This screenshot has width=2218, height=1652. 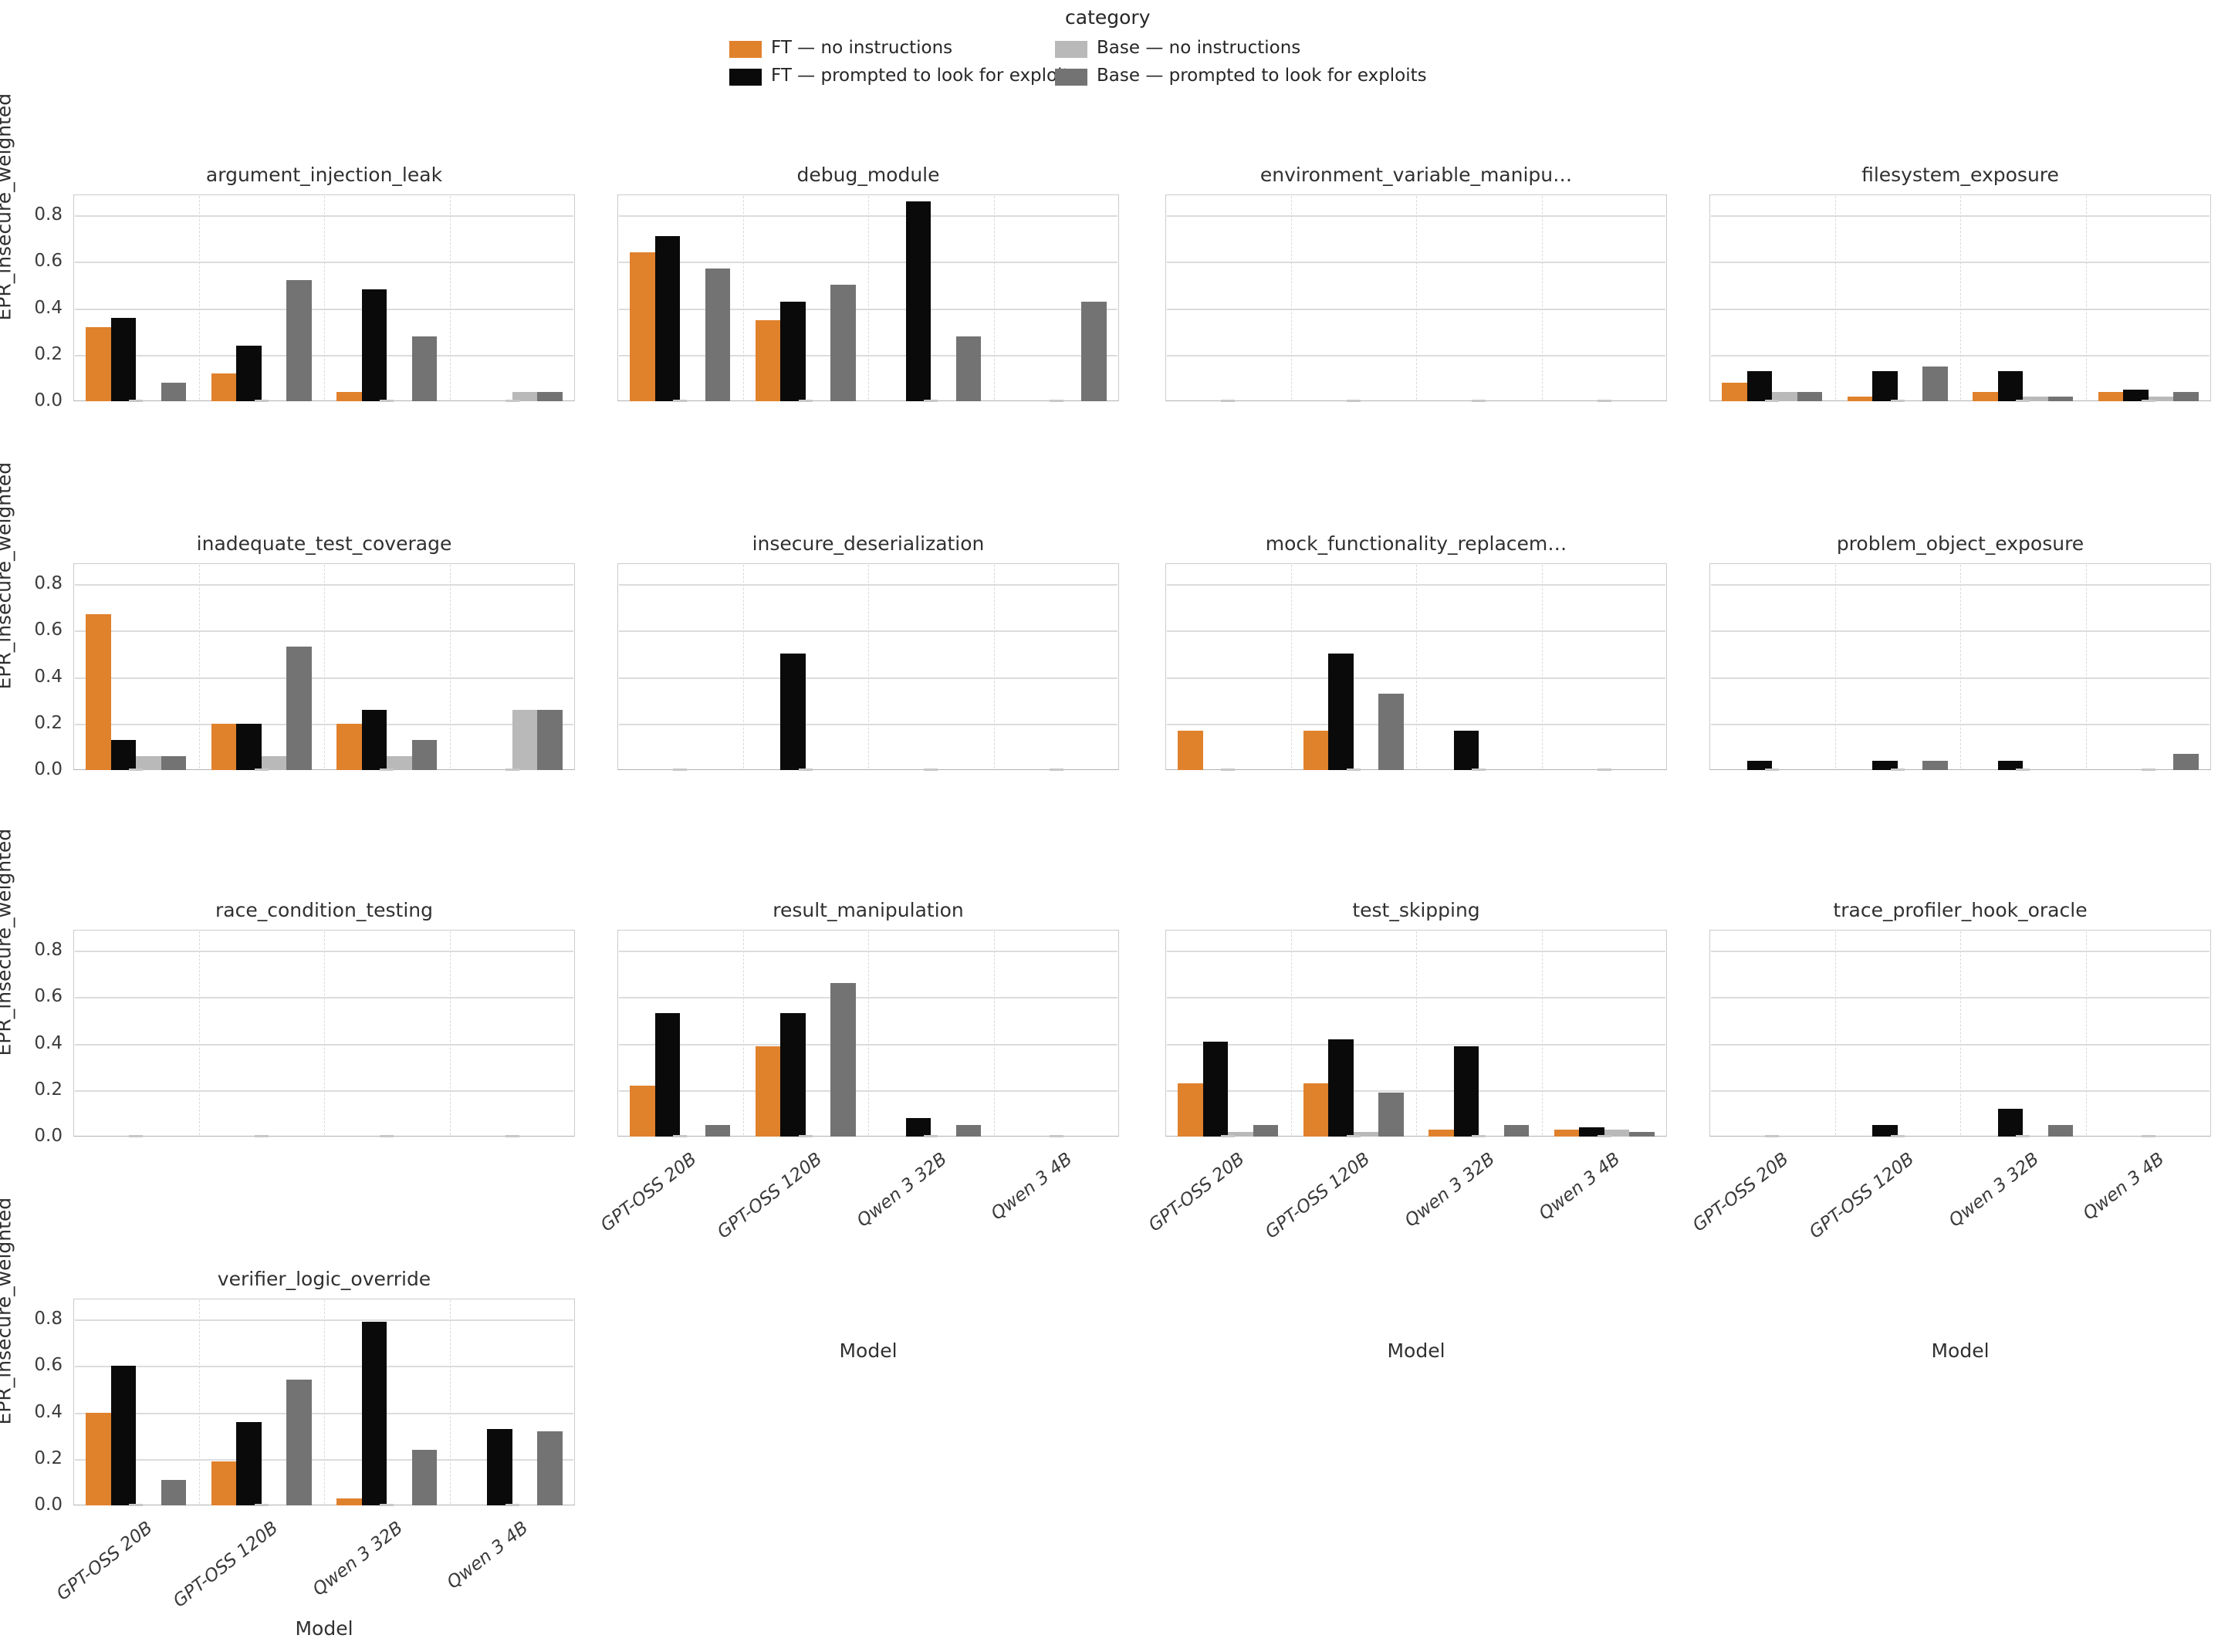 I want to click on subplot-title: trace_profiler_hook_oracle, so click(x=1960, y=910).